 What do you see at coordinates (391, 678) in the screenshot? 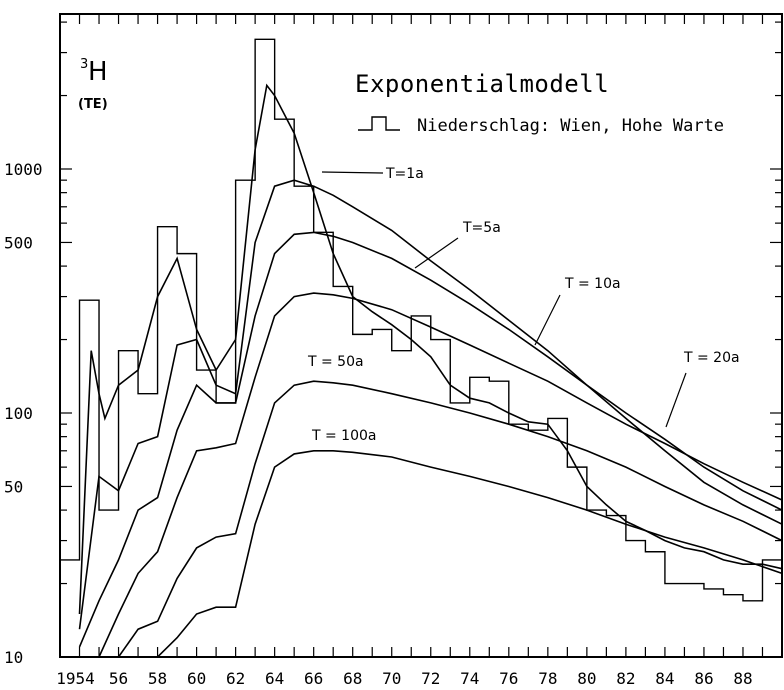
I see `x-tick-label: 70` at bounding box center [391, 678].